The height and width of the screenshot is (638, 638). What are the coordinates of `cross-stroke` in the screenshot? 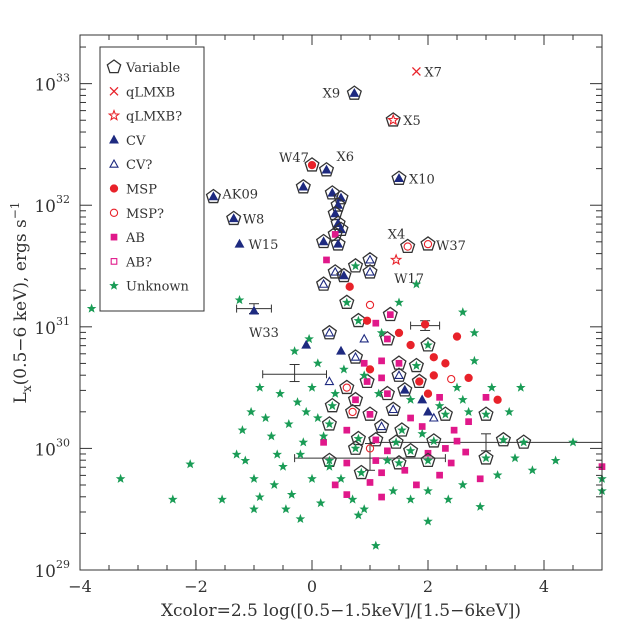 It's located at (114, 91).